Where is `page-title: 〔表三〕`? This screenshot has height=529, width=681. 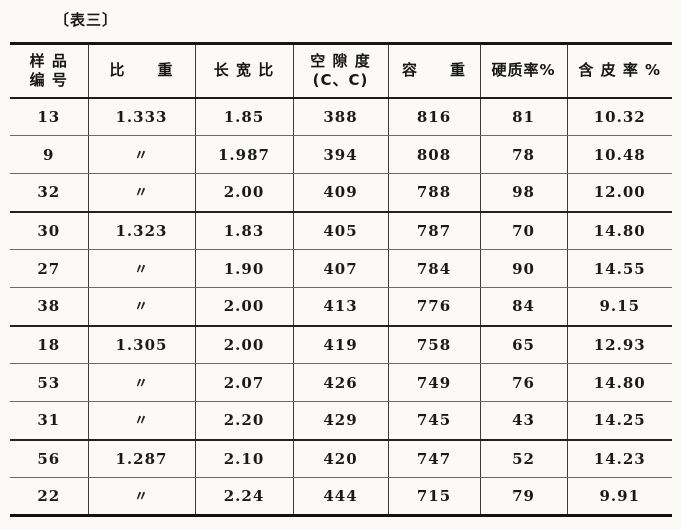 page-title: 〔表三〕 is located at coordinates (86, 20).